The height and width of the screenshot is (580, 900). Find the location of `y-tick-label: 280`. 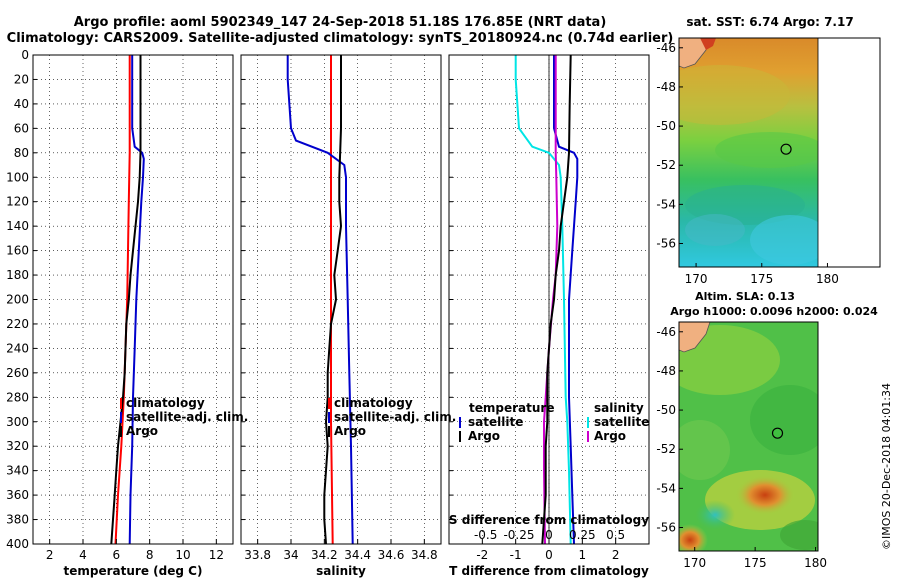

y-tick-label: 280 is located at coordinates (17, 397).